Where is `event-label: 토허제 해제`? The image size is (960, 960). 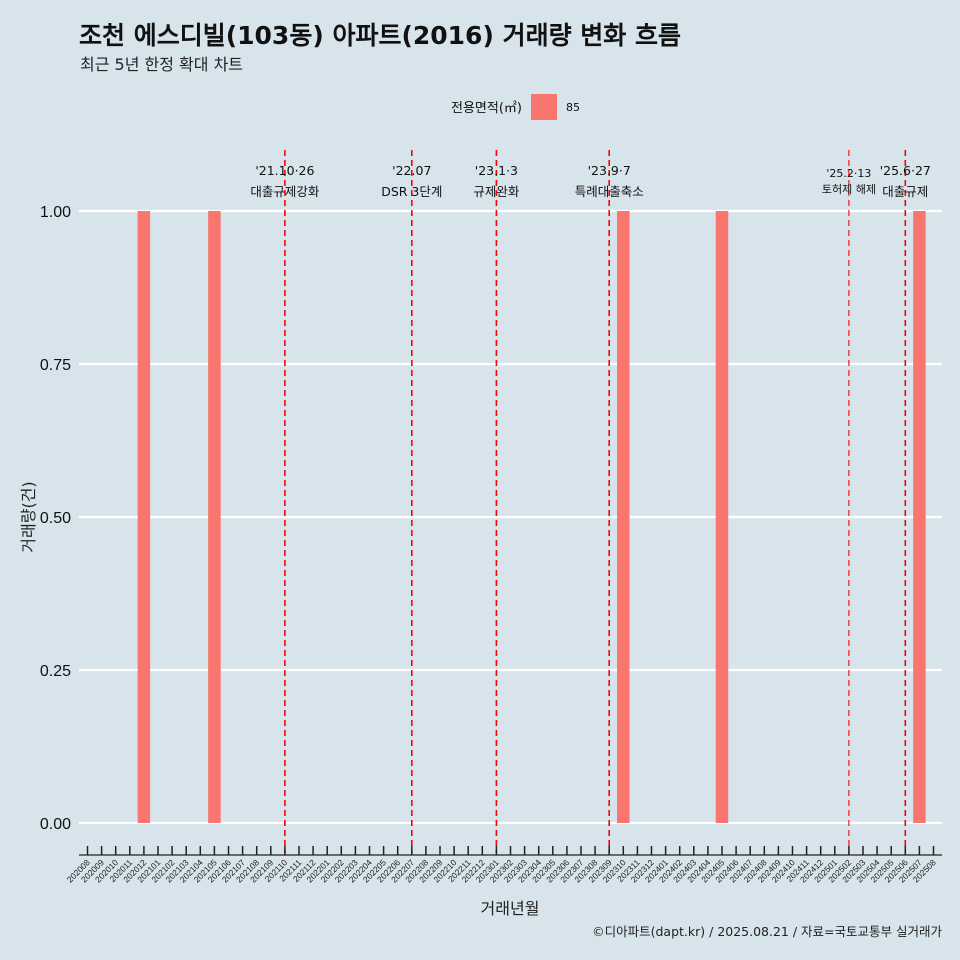
event-label: 토허제 해제 is located at coordinates (849, 189).